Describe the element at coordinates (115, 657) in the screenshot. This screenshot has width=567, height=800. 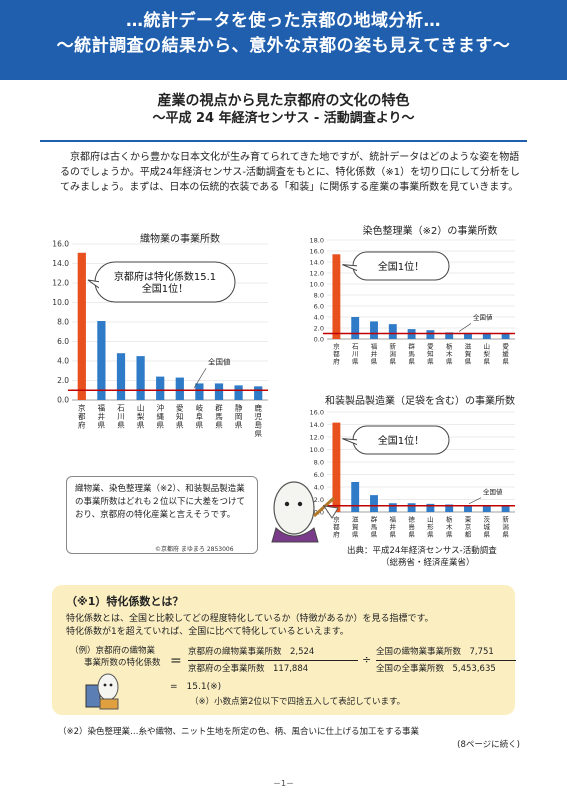
I see `example-label: （例）京都府の織物業 事業所数の特化係数` at that location.